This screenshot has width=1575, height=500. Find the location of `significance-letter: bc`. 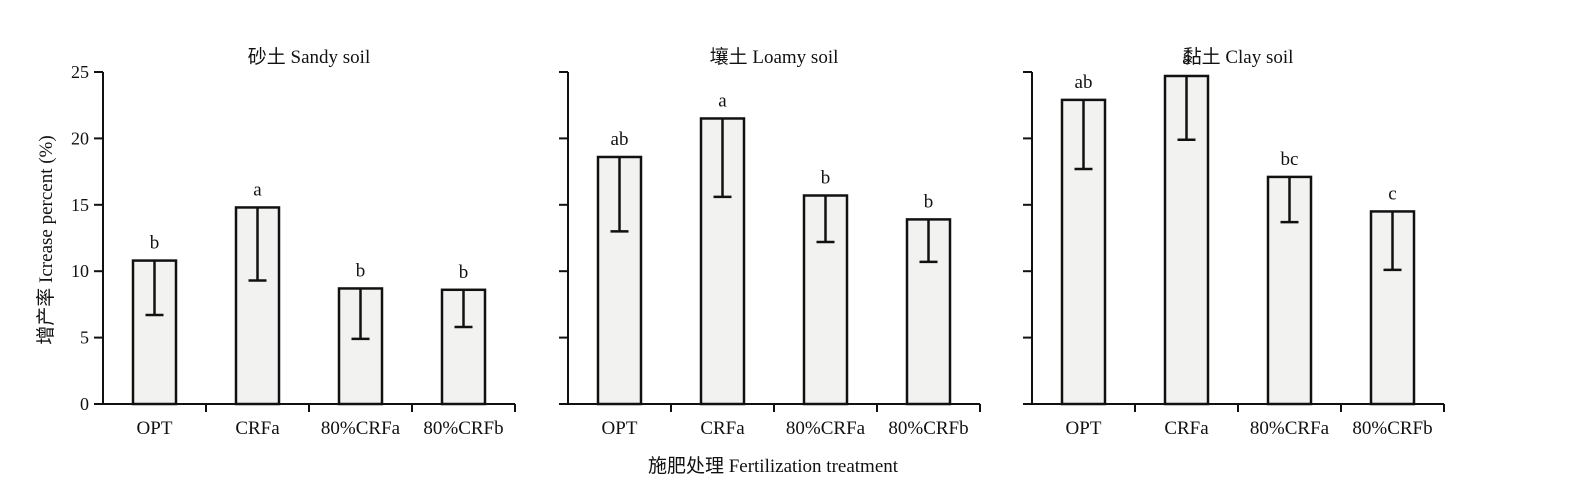

significance-letter: bc is located at coordinates (1290, 159).